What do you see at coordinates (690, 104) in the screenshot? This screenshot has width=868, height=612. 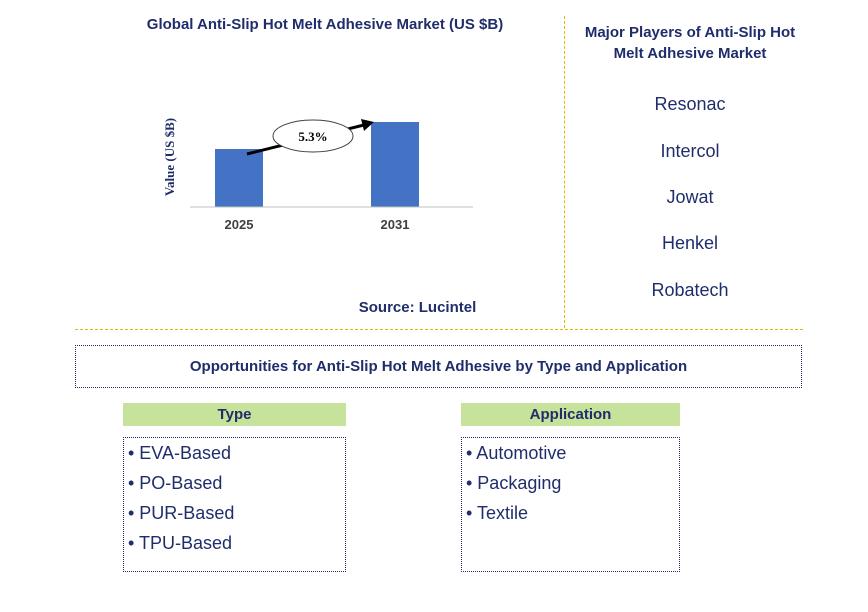 I see `player-item: Resonac` at bounding box center [690, 104].